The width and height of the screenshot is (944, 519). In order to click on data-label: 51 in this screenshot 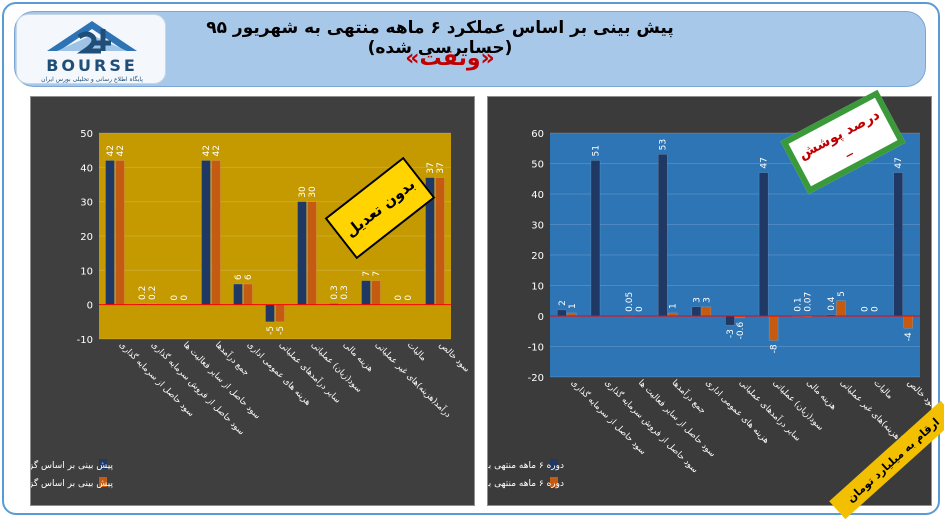, I will do `click(596, 150)`.